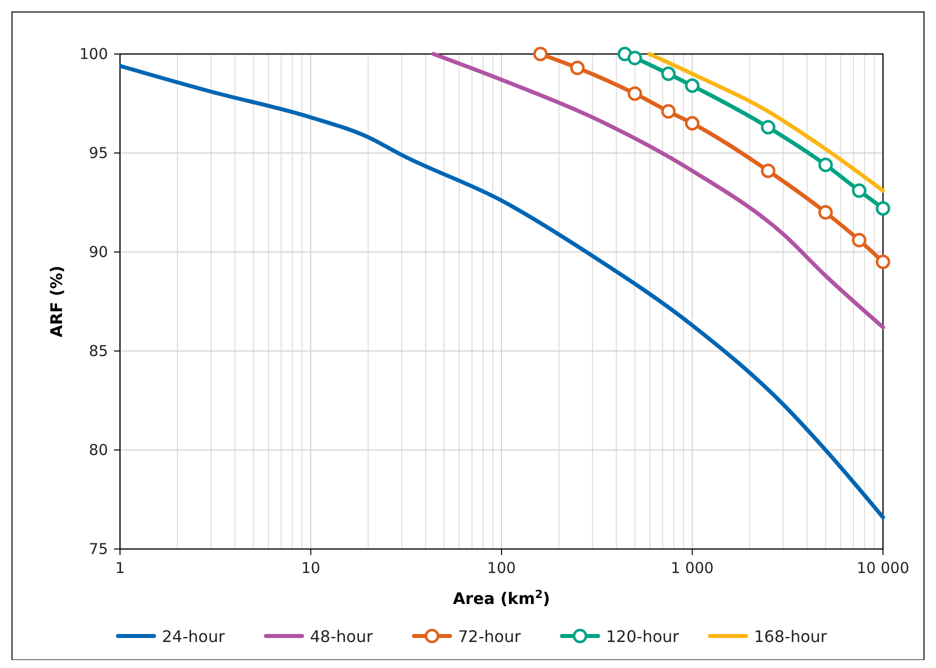  I want to click on y-tick-label: 75, so click(98, 549).